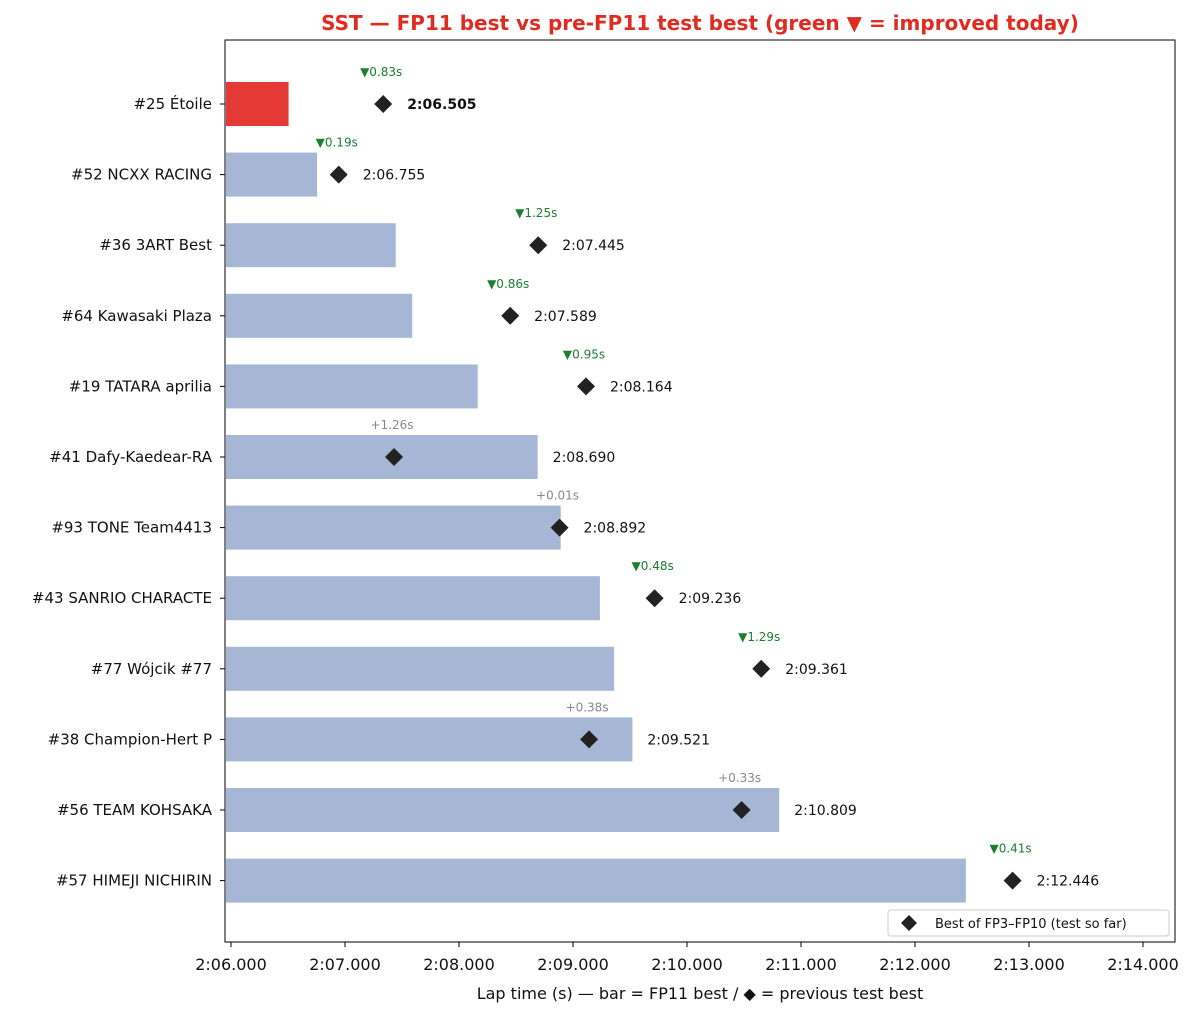  I want to click on x-tick-label: 2:12.000, so click(915, 964).